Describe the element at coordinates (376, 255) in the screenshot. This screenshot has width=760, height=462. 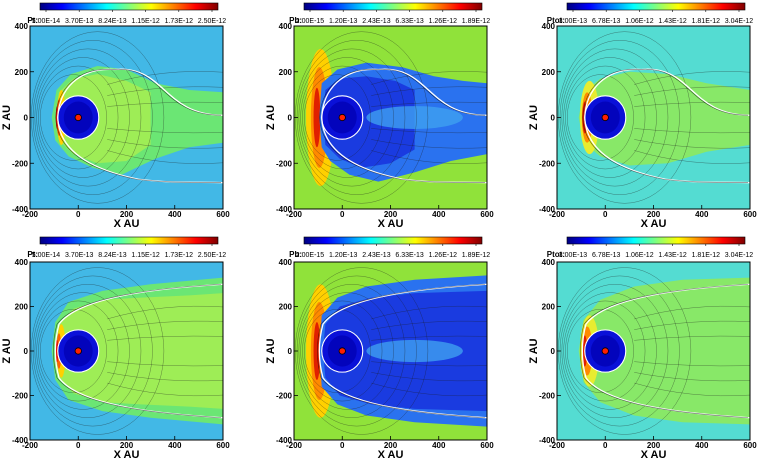
I see `colorbar-tick-label: 2.43E-13` at that location.